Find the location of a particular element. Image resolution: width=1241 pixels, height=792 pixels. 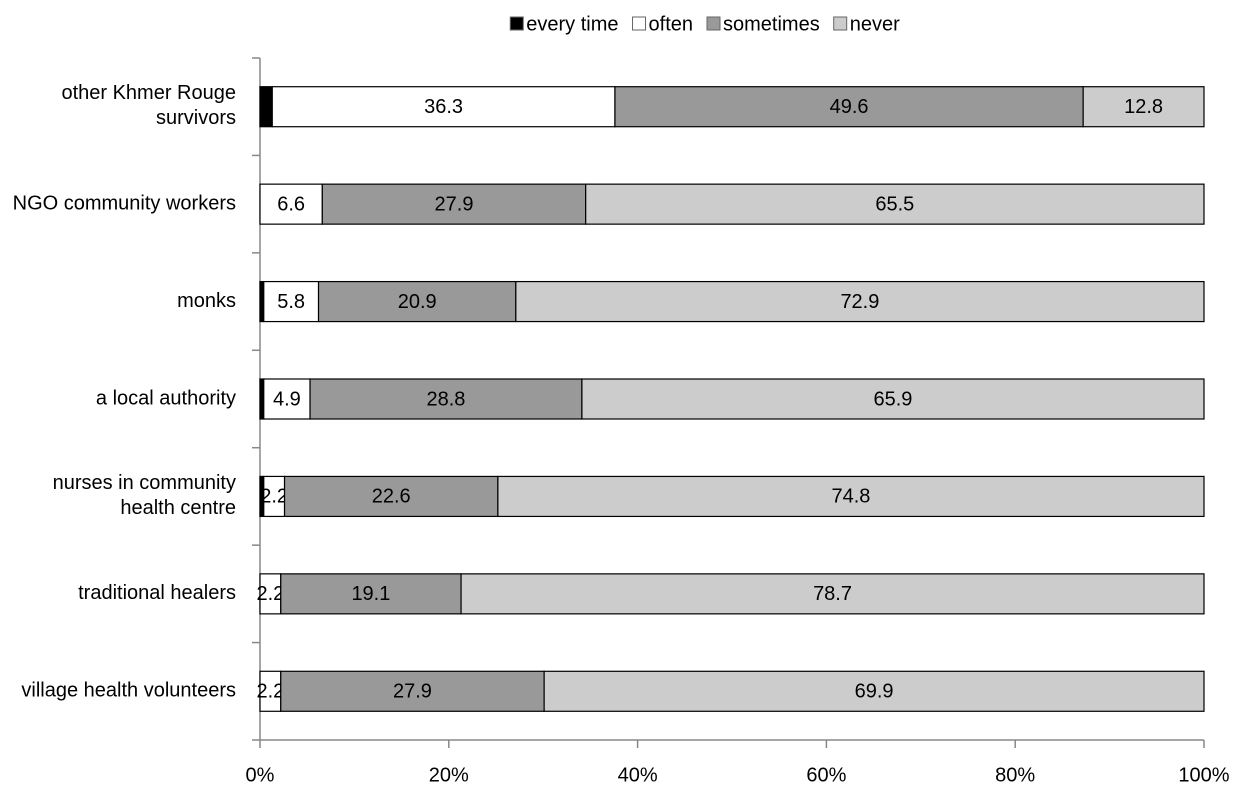

value-label: 49.6 is located at coordinates (849, 107).